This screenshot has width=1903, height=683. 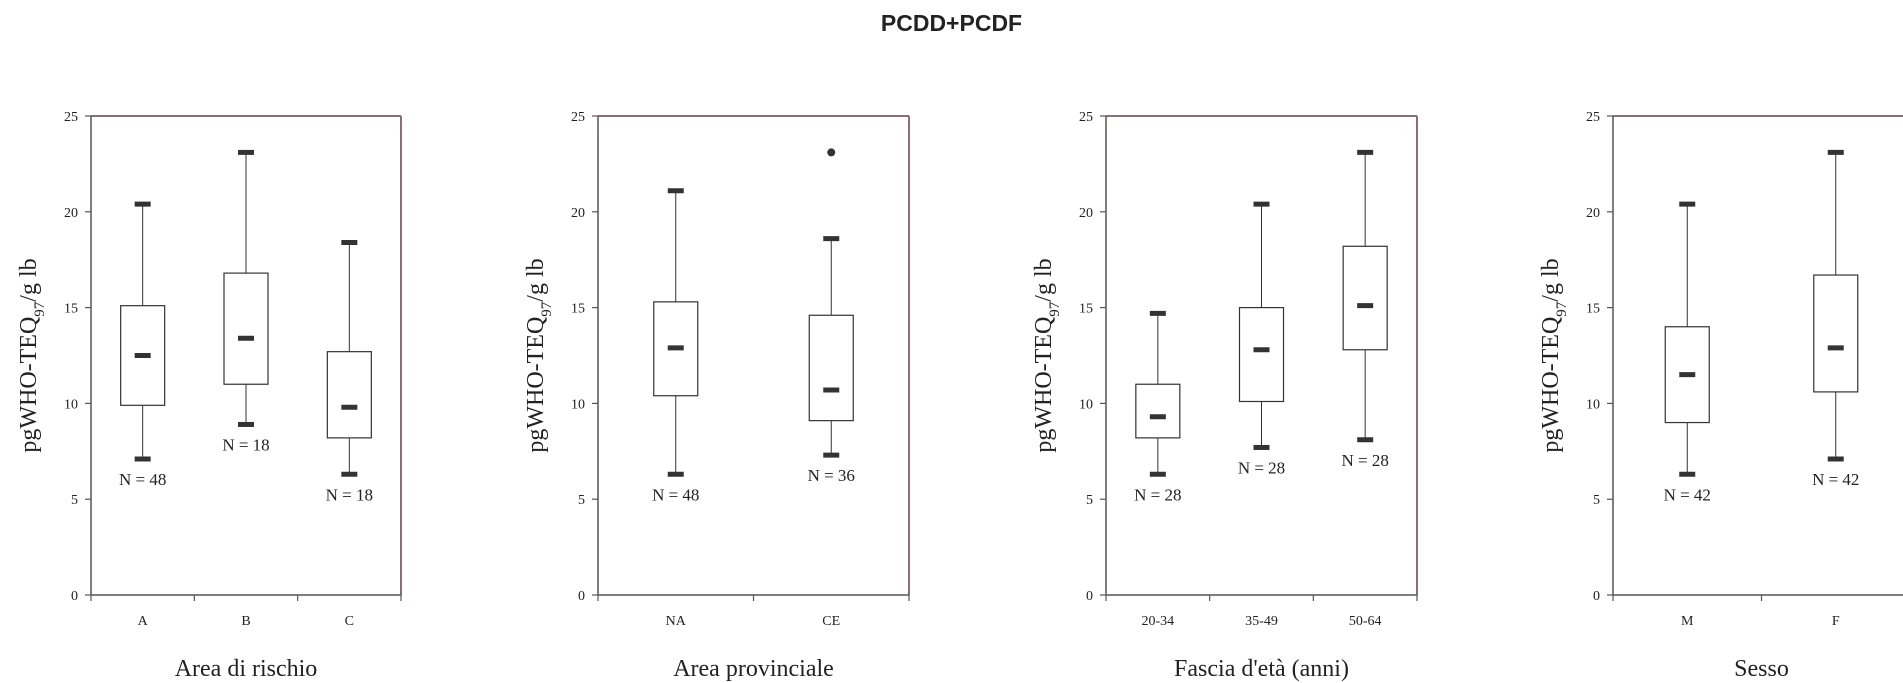 What do you see at coordinates (1365, 621) in the screenshot?
I see `x-tick-label: 50-64` at bounding box center [1365, 621].